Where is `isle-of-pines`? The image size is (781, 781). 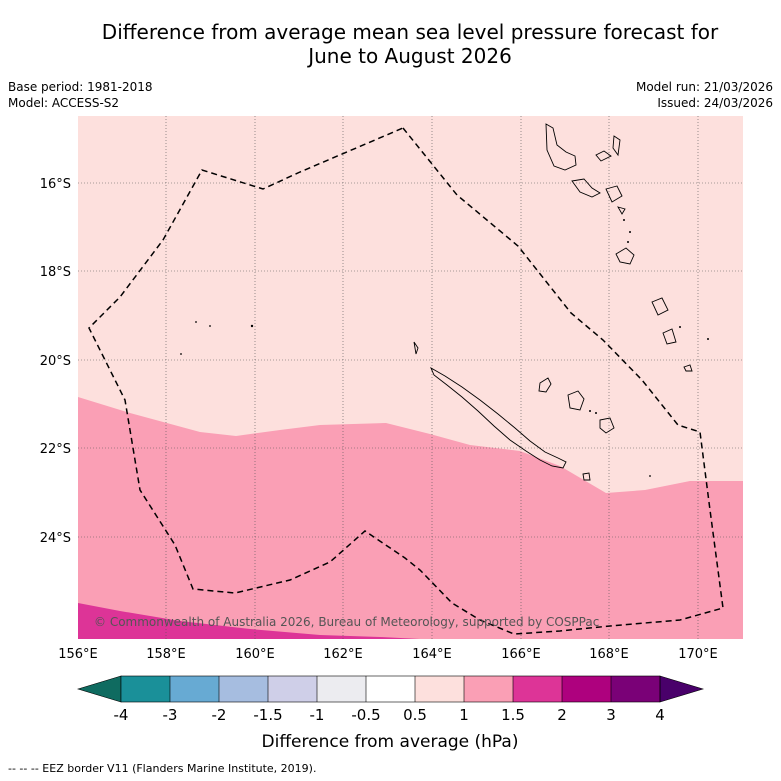 isle-of-pines is located at coordinates (586, 476).